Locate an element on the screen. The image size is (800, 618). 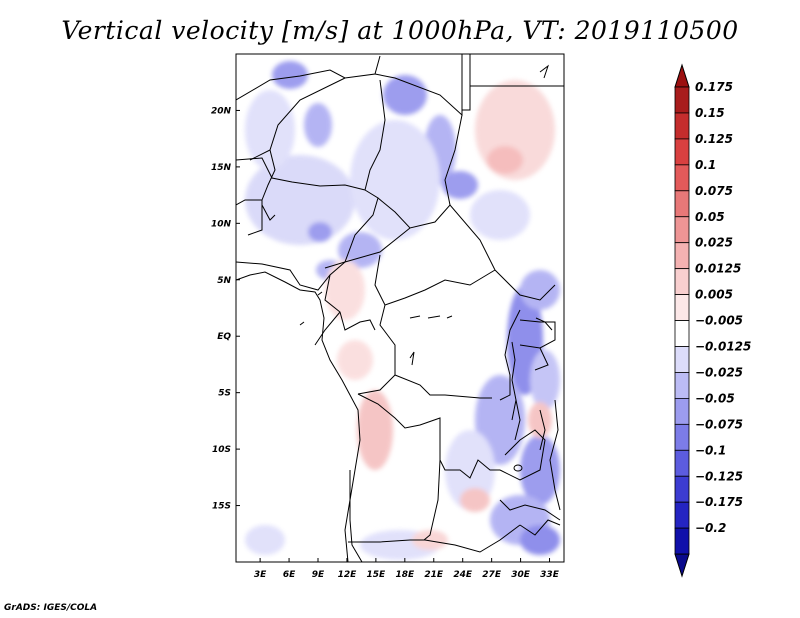
colorbar-label: 0.15 is located at coordinates (710, 113).